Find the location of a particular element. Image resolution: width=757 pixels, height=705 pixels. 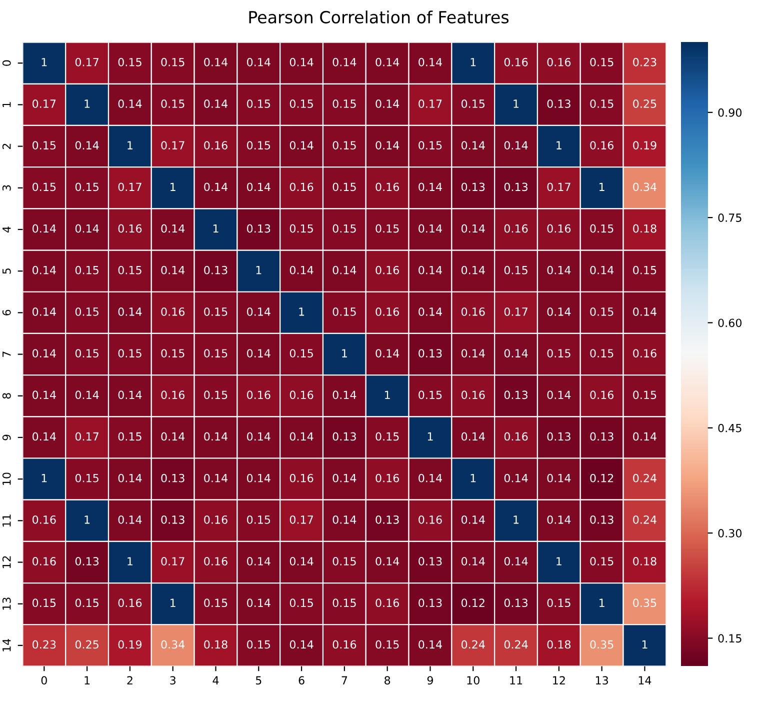

x-tick-label: 0 is located at coordinates (44, 680).